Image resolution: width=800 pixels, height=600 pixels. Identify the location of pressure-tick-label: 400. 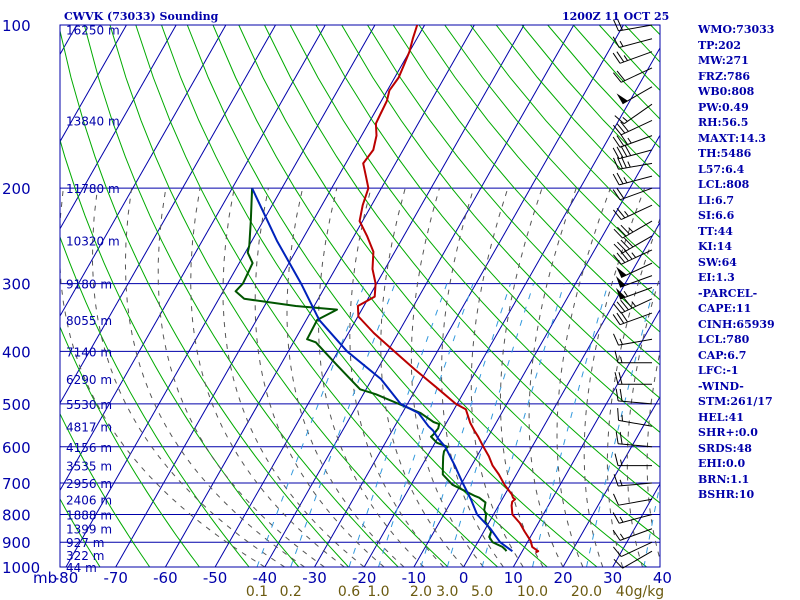
(16, 352).